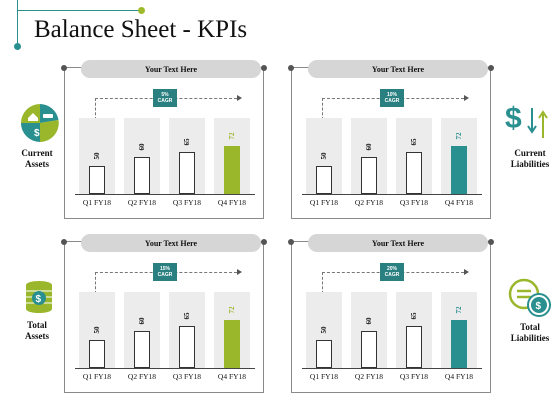 The height and width of the screenshot is (420, 560). What do you see at coordinates (79, 10) in the screenshot?
I see `decor-line-horizontal` at bounding box center [79, 10].